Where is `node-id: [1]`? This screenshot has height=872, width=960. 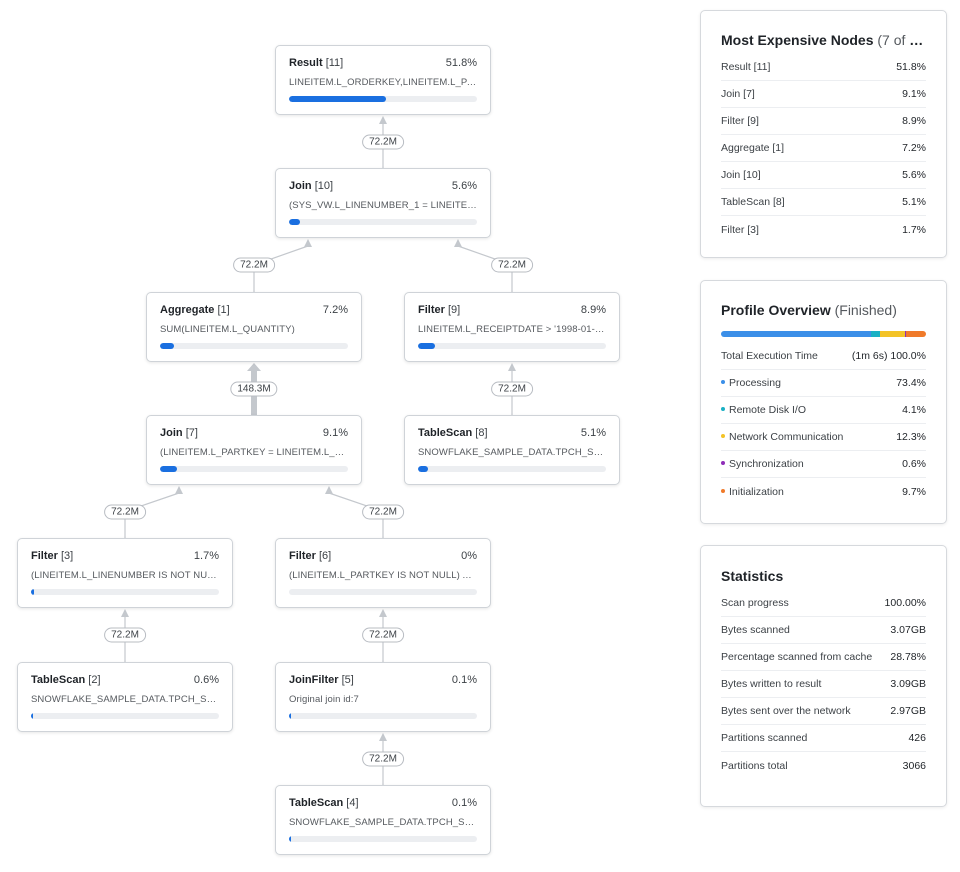 node-id: [1] is located at coordinates (223, 310).